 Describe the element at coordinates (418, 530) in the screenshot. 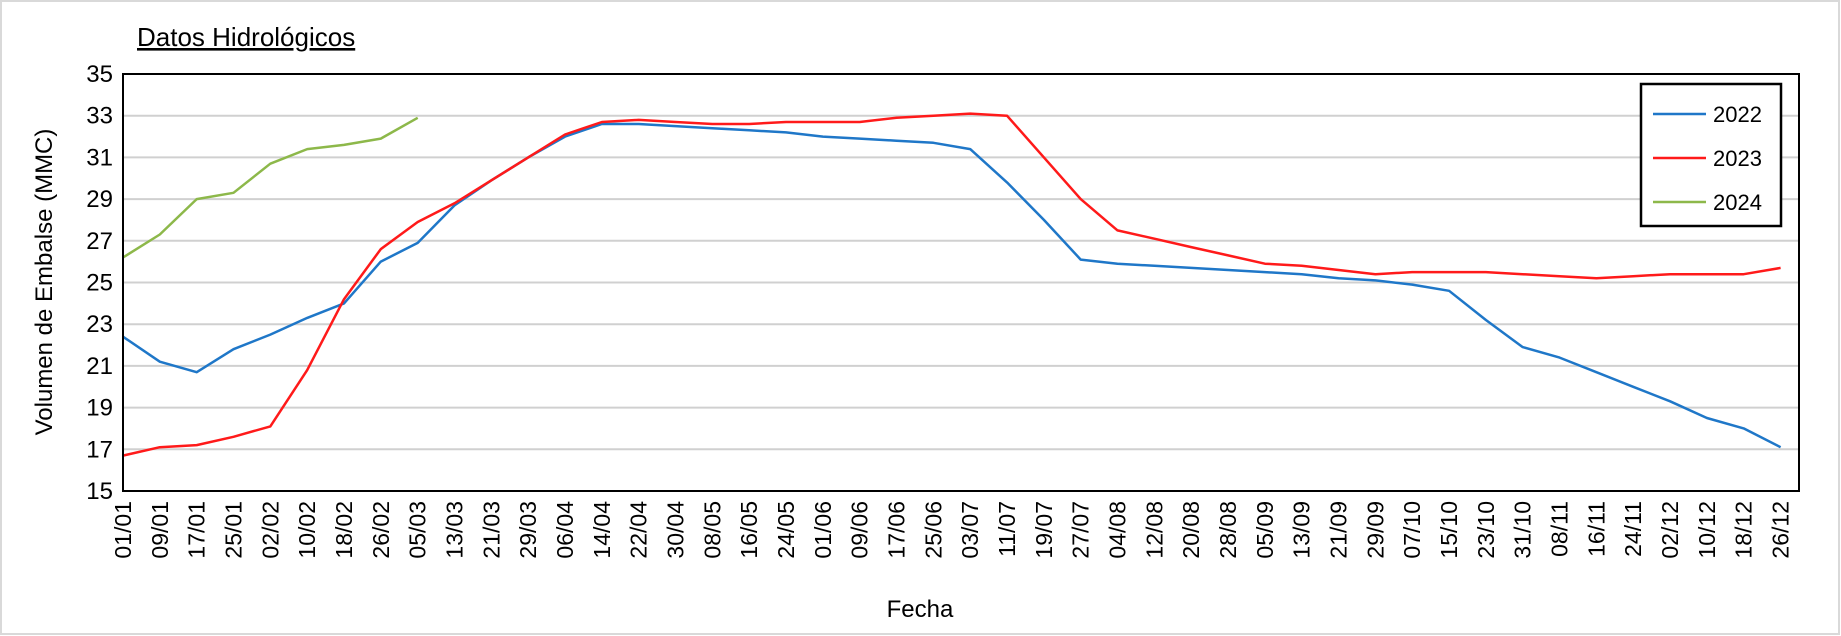

I see `x-tick-label: 05/03` at that location.